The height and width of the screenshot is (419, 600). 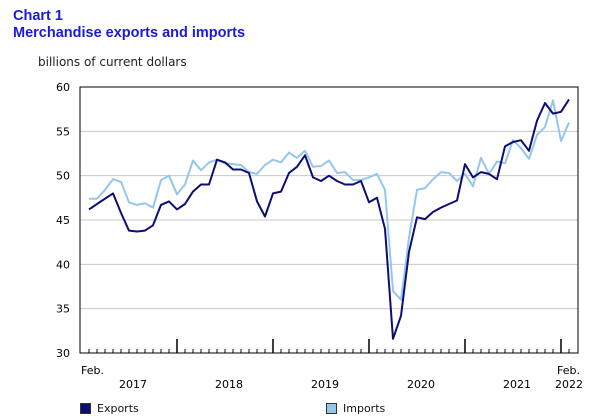 What do you see at coordinates (92, 370) in the screenshot?
I see `x-start-label: Feb.` at bounding box center [92, 370].